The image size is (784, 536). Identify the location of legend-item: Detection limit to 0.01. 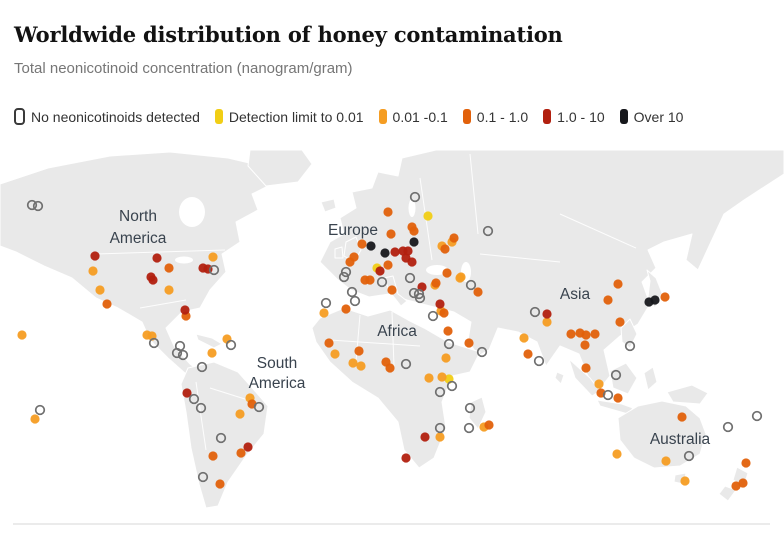
(289, 117).